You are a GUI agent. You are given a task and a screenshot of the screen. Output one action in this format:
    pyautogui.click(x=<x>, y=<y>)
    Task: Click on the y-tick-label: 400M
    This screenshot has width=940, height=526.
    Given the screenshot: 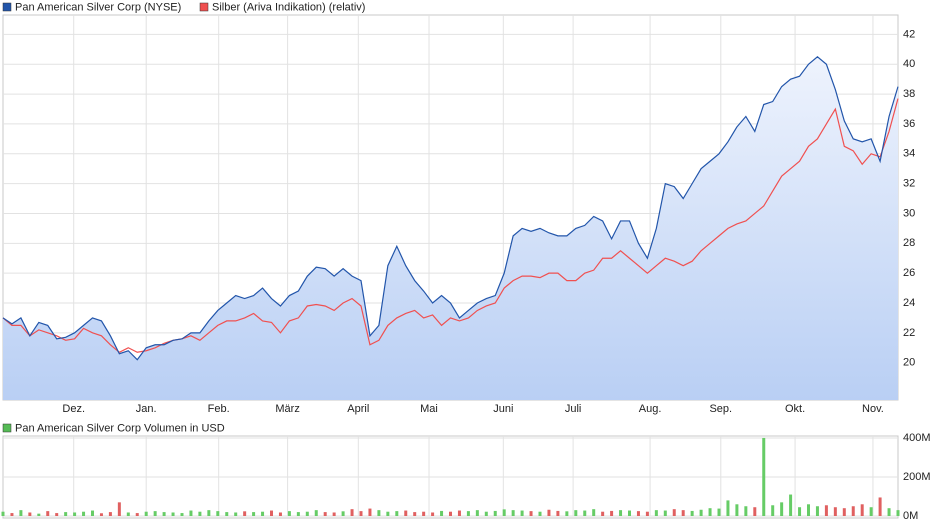 What is the action you would take?
    pyautogui.click(x=917, y=438)
    